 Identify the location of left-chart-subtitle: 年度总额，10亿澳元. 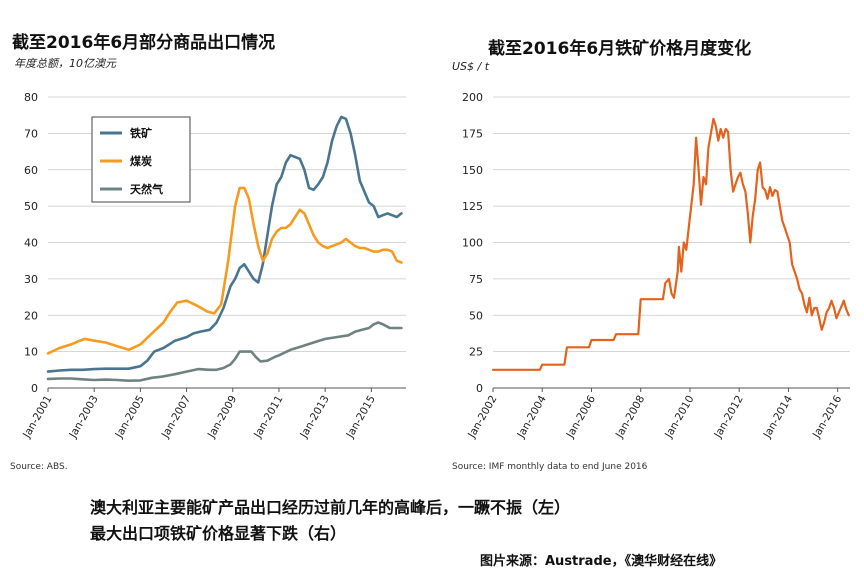
(65, 63).